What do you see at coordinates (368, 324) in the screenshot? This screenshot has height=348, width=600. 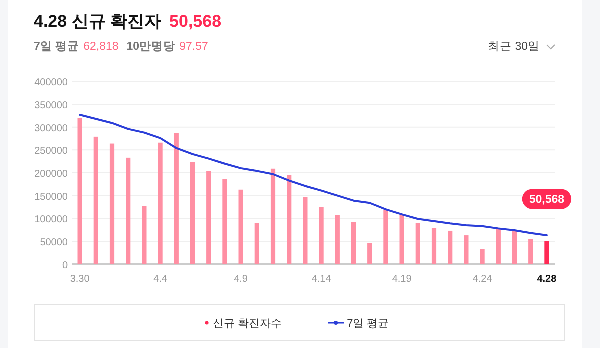 I see `legend-label: 7일 평균` at bounding box center [368, 324].